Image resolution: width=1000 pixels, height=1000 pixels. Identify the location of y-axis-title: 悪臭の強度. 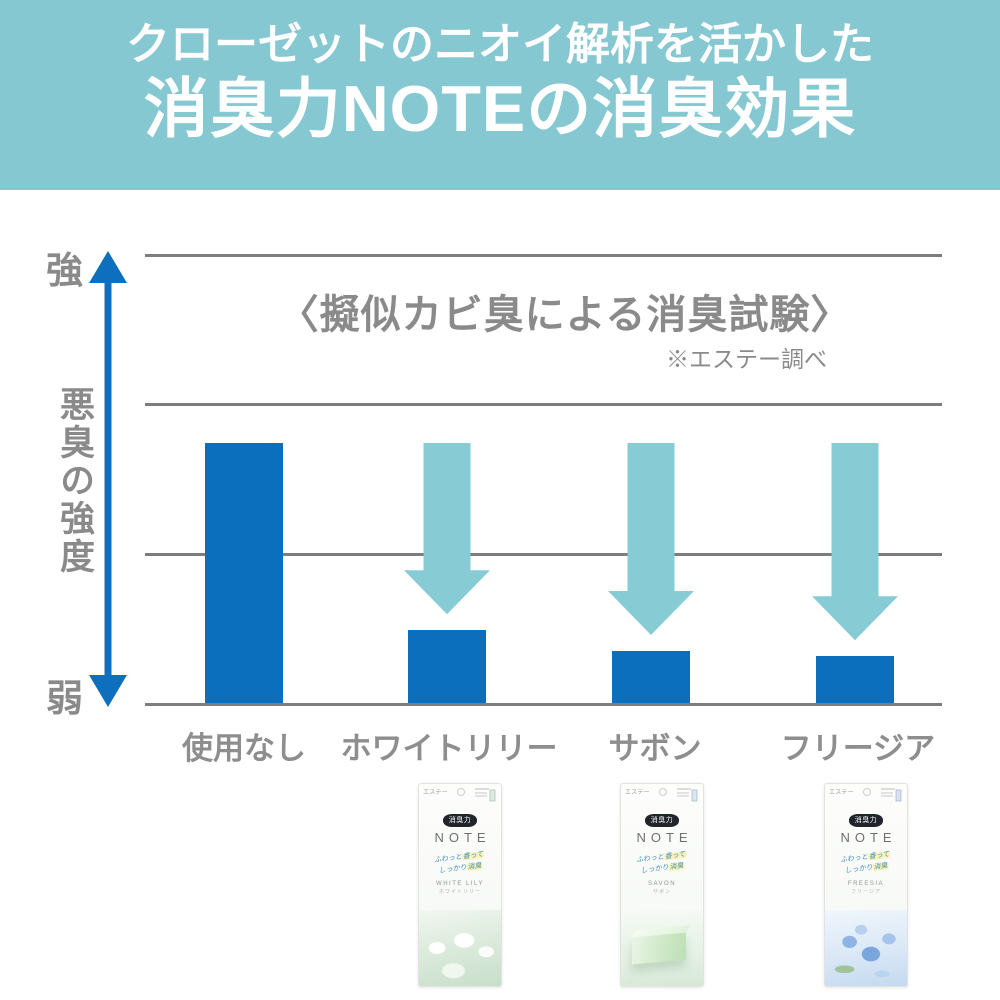
(74, 481).